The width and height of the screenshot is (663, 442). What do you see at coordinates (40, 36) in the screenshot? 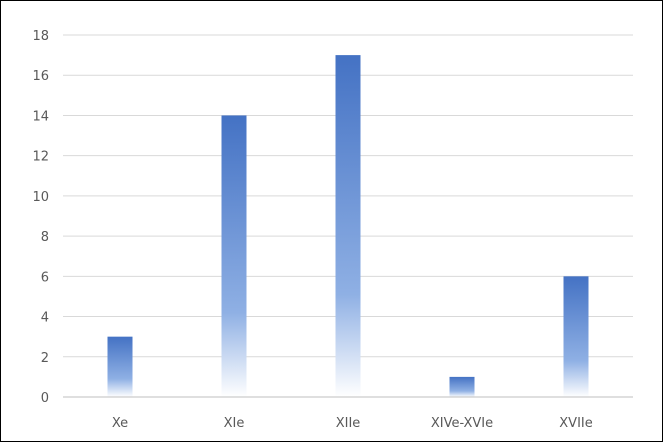
I see `y-tick-label: 18` at bounding box center [40, 36].